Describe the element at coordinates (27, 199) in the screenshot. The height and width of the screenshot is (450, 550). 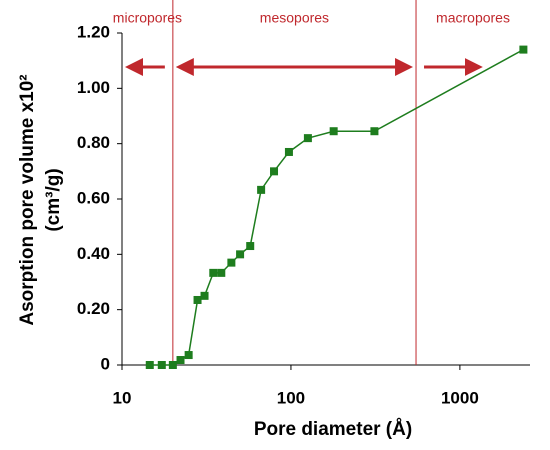
I see `y-axis-label: Asorption pore volume x10²` at that location.